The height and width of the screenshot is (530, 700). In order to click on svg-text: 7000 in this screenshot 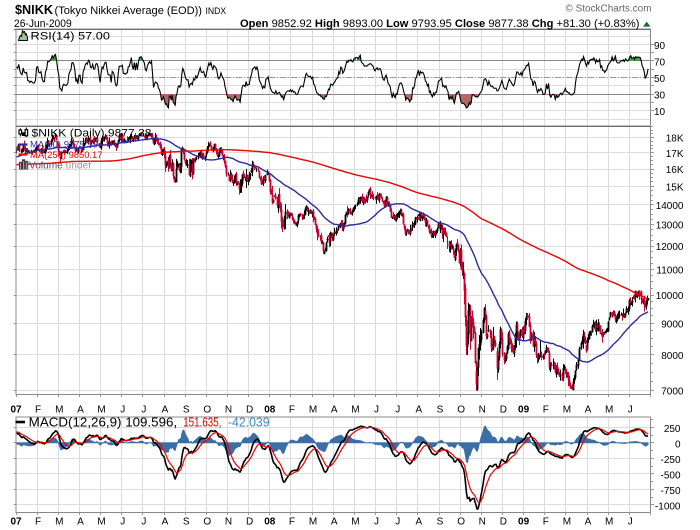, I will do `click(672, 392)`.